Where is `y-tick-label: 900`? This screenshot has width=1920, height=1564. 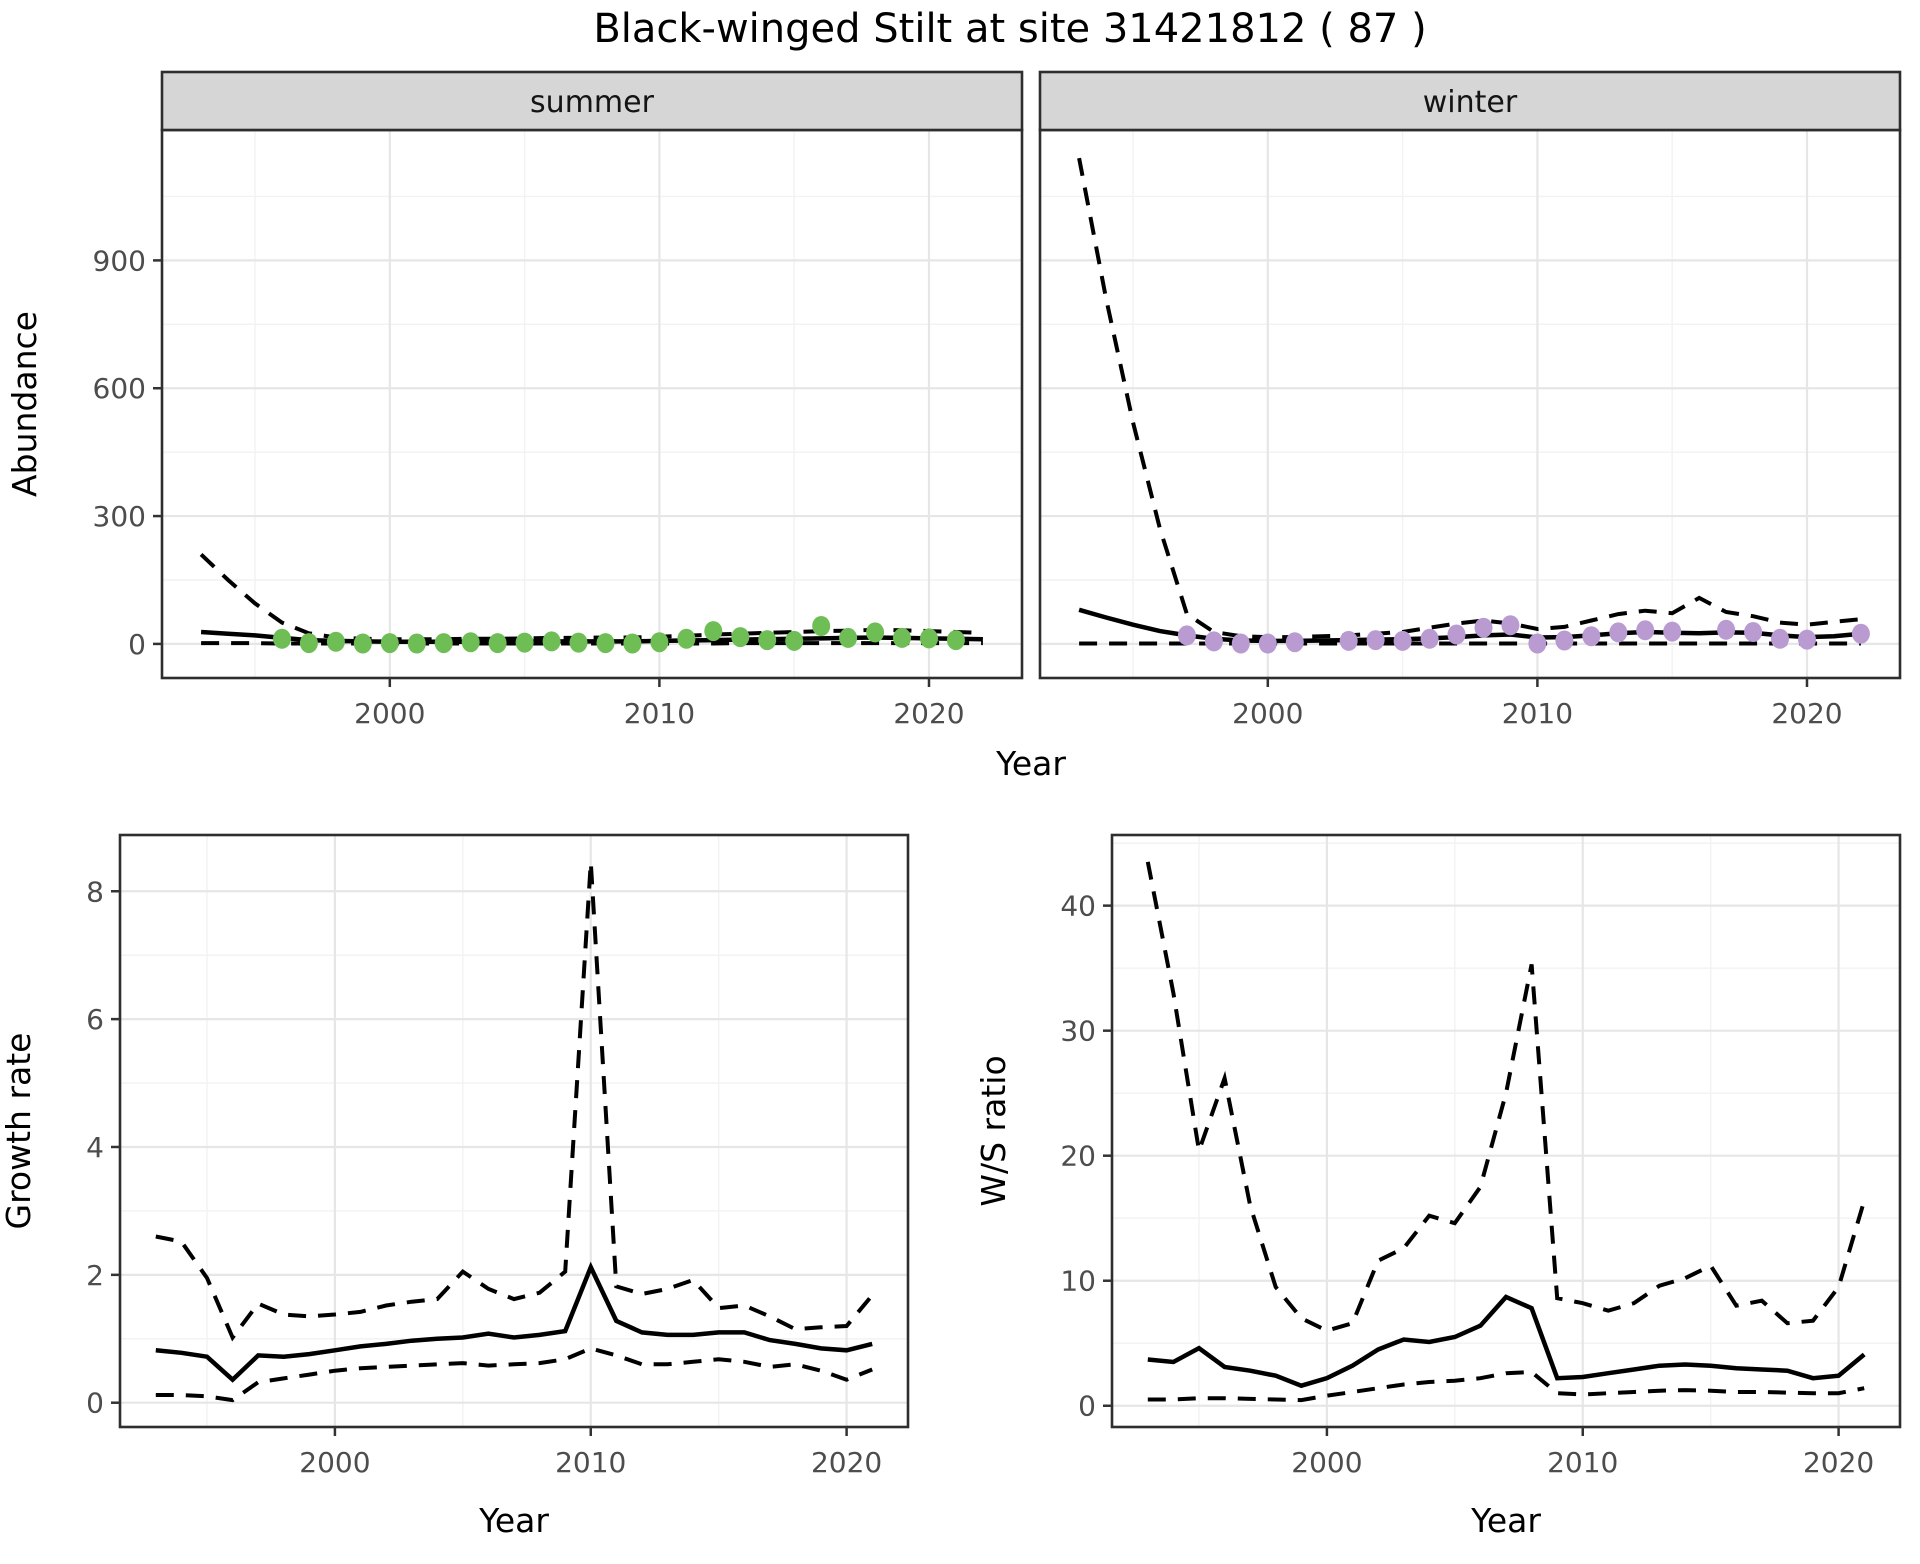
y-tick-label: 900 is located at coordinates (119, 260).